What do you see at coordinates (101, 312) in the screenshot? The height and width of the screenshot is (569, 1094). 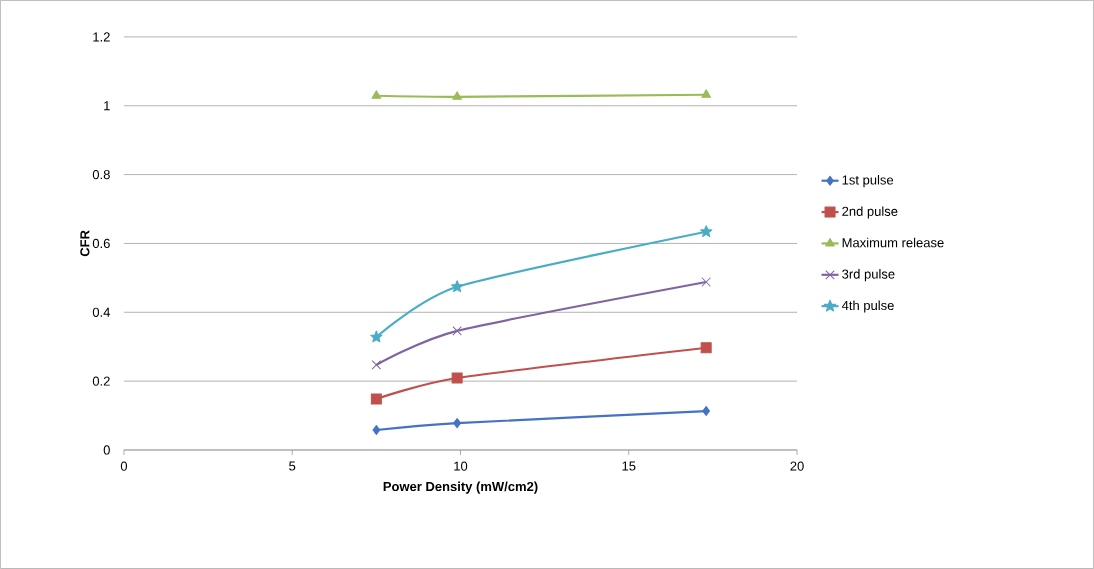 I see `y-tick-label: 0.4` at bounding box center [101, 312].